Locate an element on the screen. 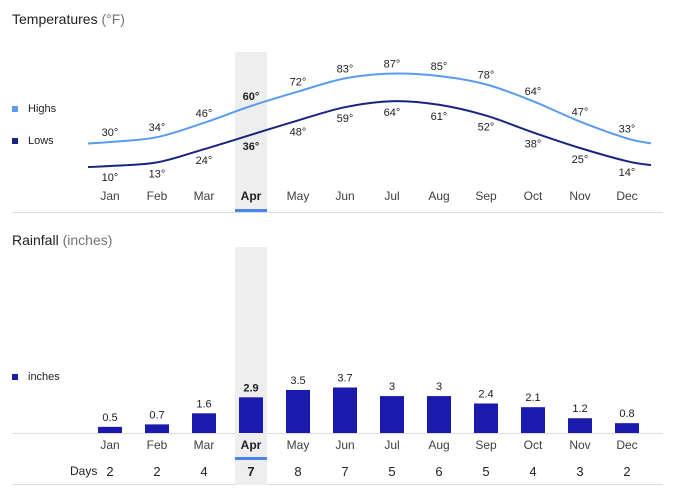  highs-label-feb: 34° is located at coordinates (157, 128).